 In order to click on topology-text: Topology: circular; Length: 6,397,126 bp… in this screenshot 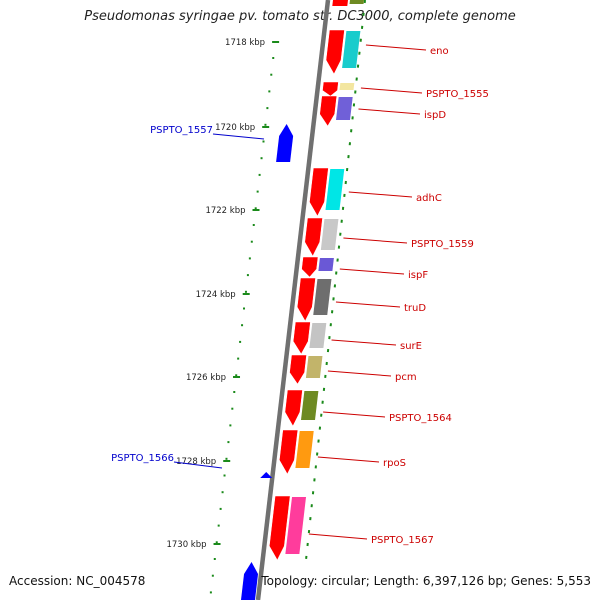, I will do `click(426, 581)`.